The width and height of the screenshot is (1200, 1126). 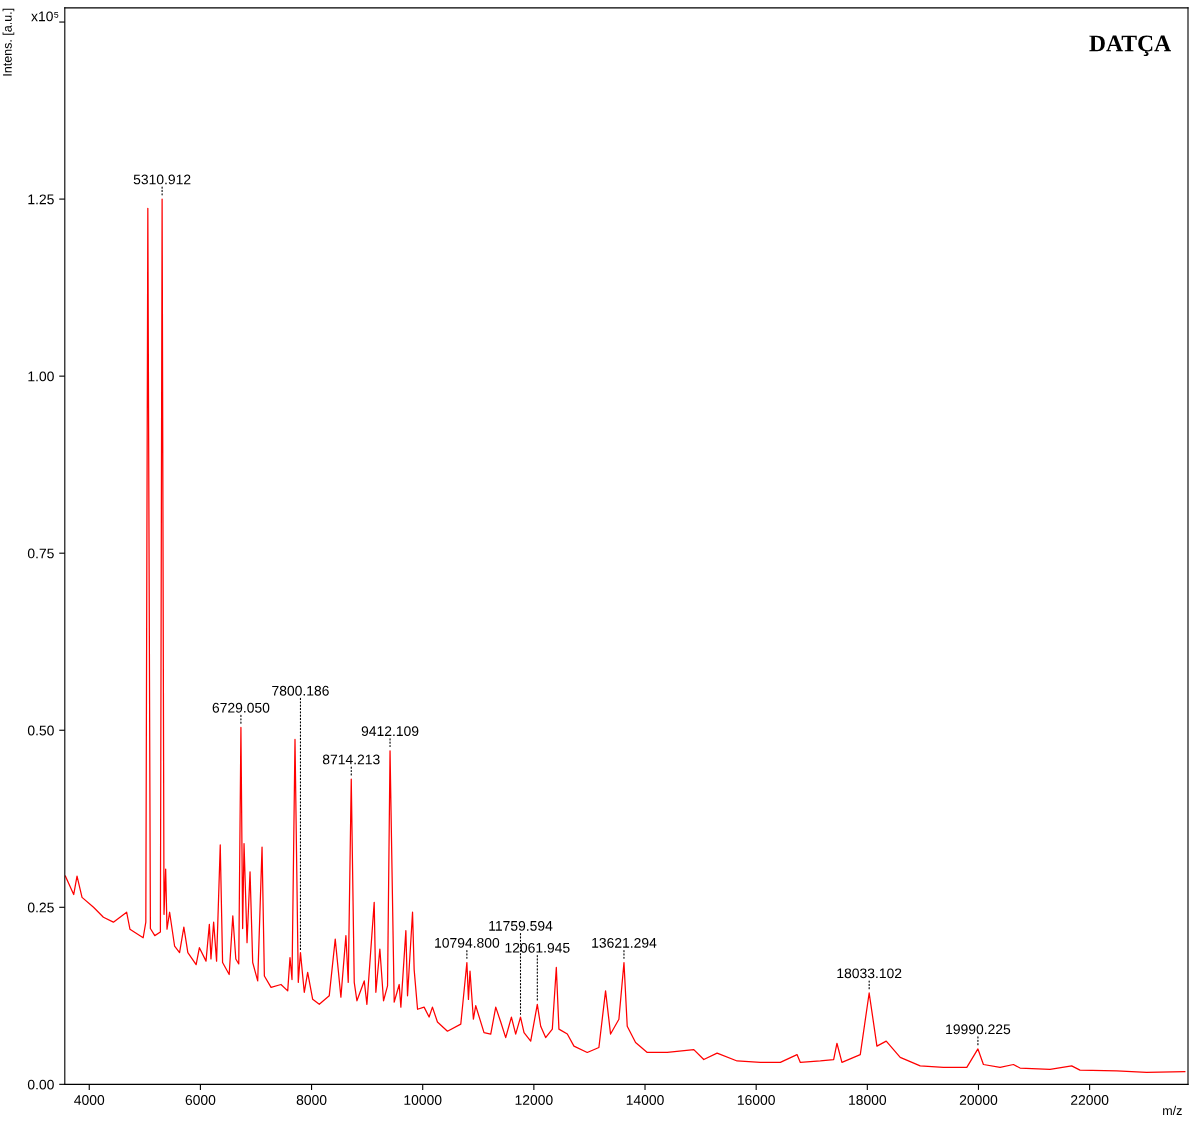 I want to click on x-tick-label: 6000, so click(x=200, y=1100).